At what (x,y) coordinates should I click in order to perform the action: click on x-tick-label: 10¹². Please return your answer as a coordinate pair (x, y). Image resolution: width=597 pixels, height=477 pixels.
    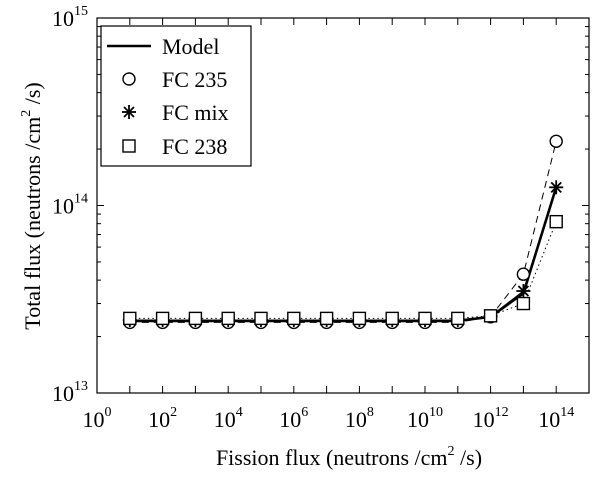
    Looking at the image, I should click on (491, 418).